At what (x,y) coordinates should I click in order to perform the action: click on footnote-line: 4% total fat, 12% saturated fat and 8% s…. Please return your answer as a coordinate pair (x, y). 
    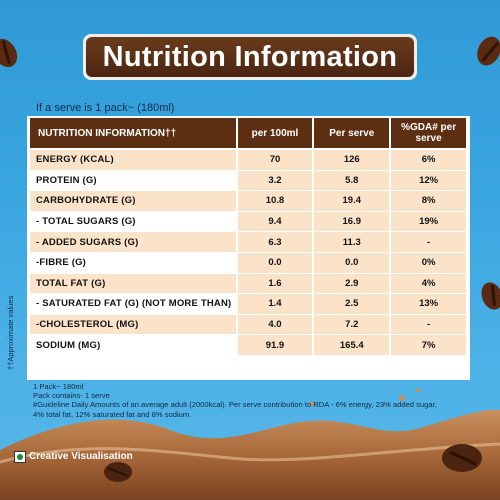
    Looking at the image, I should click on (112, 414).